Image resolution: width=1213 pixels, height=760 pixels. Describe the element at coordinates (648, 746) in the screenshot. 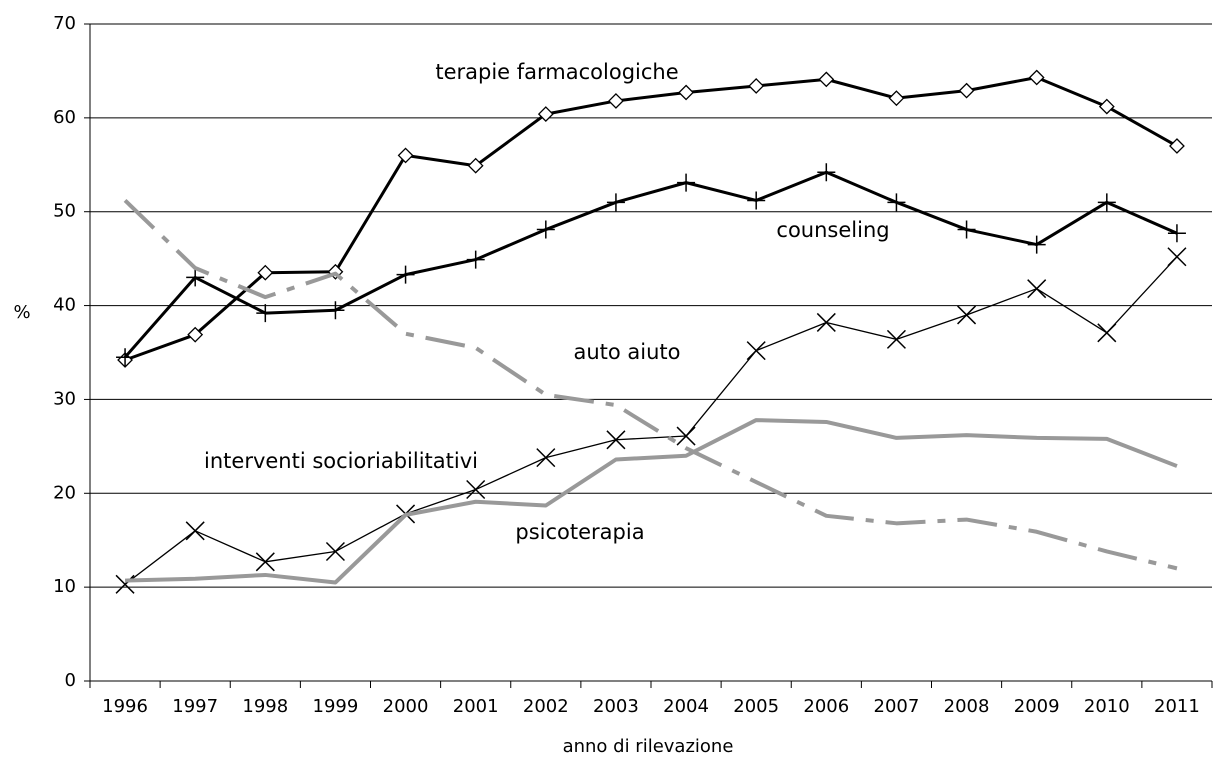

I see `x-axis-label: anno di rilevazione` at that location.